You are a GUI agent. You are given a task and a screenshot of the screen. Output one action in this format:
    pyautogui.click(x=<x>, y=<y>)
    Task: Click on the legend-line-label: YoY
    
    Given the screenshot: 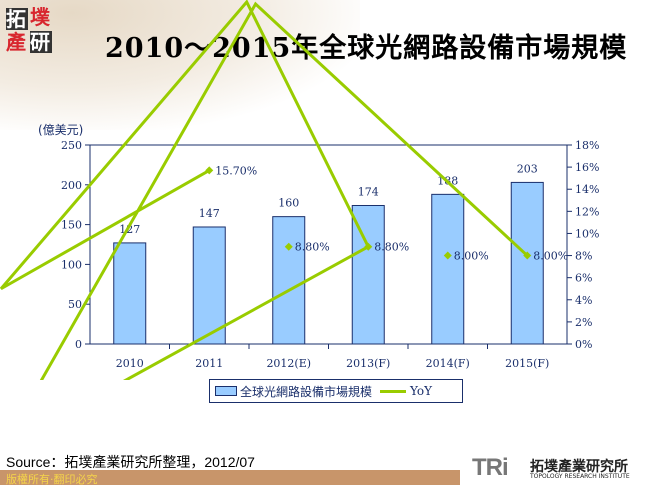 What is the action you would take?
    pyautogui.click(x=421, y=391)
    